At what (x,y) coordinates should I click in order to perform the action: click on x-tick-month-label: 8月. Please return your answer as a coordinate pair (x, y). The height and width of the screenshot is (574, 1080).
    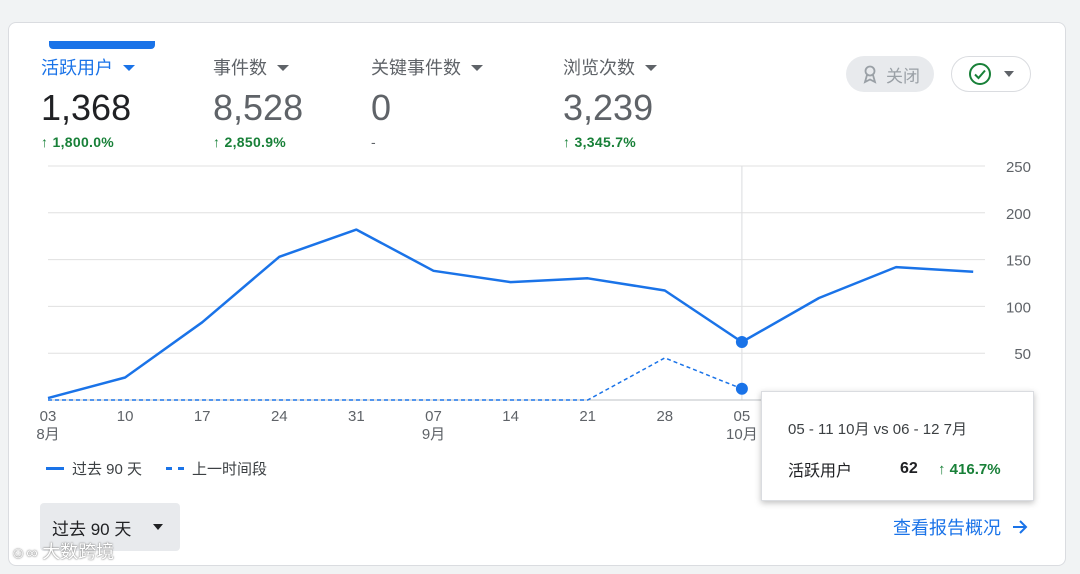
    Looking at the image, I should click on (47, 434).